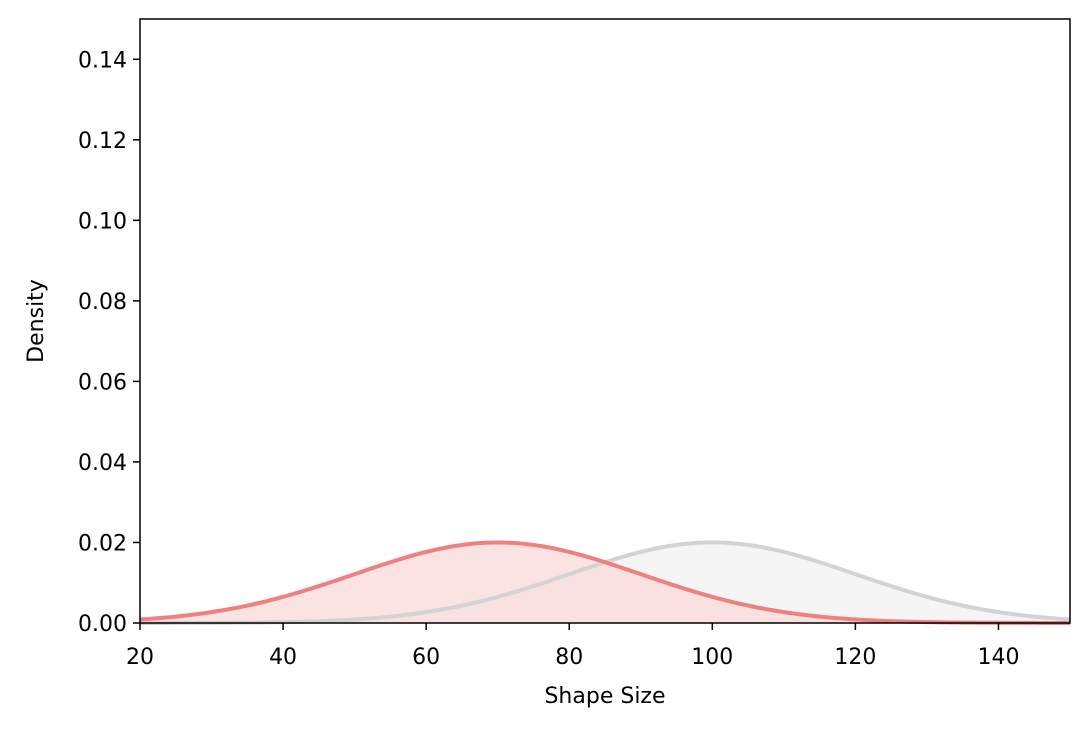  I want to click on series-1-area, so click(605, 582).